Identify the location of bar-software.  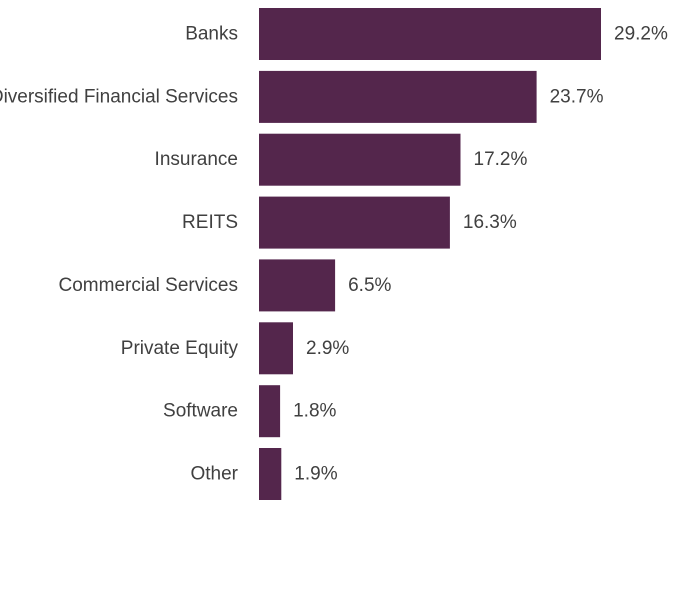
(270, 411).